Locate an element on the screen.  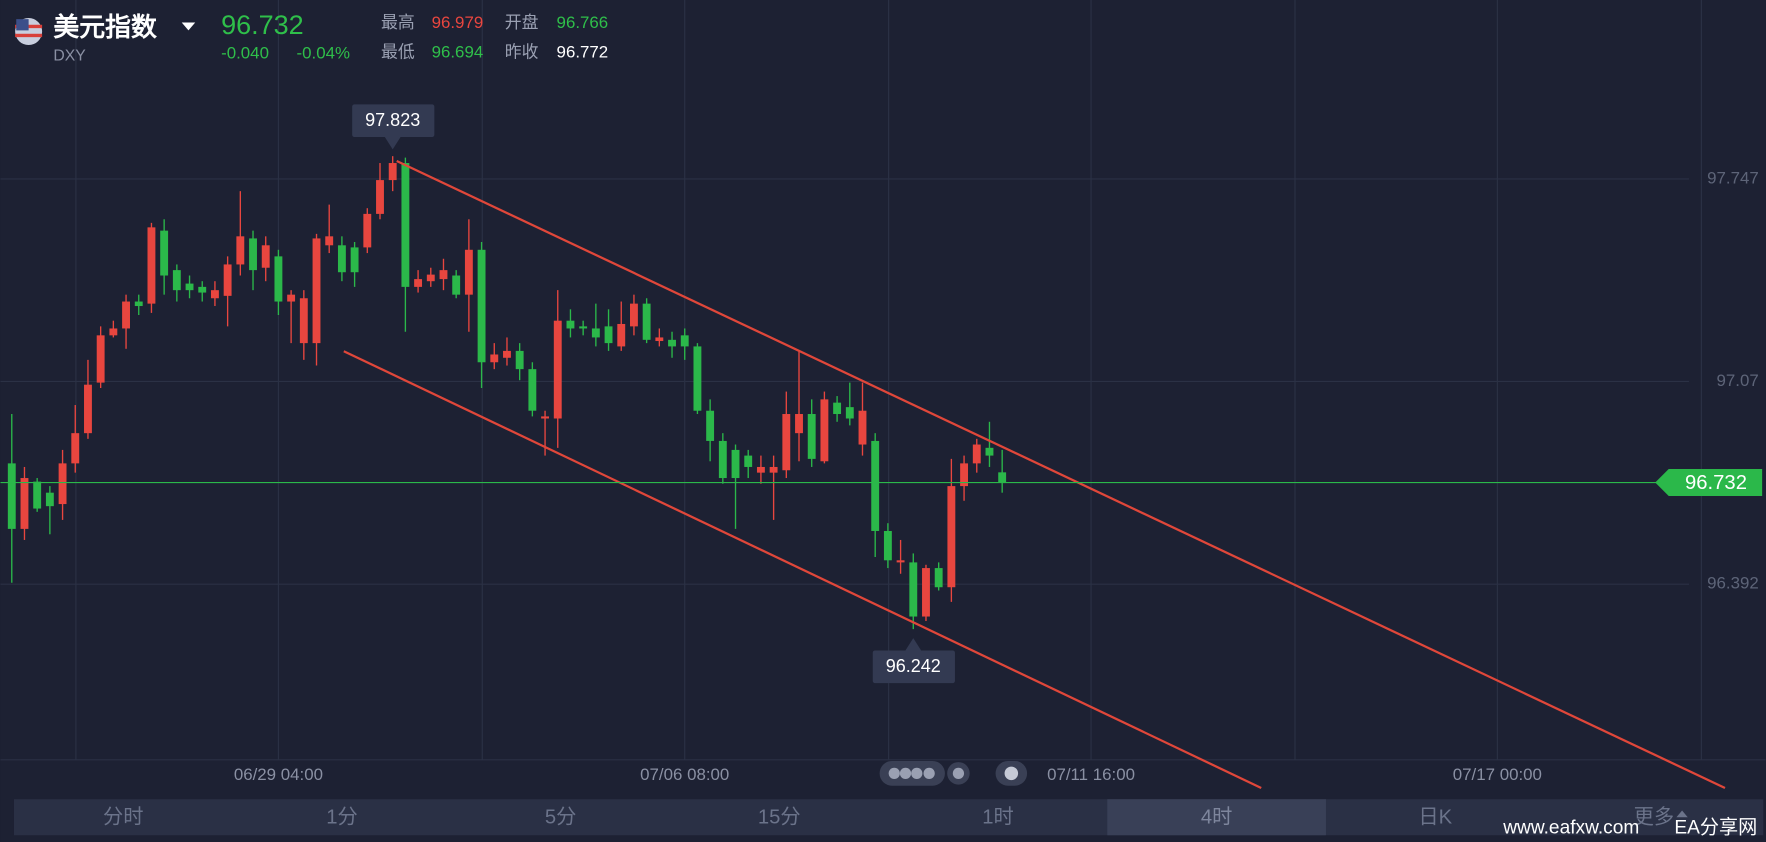
x-tick-label: 07/06 08:00 is located at coordinates (684, 774).